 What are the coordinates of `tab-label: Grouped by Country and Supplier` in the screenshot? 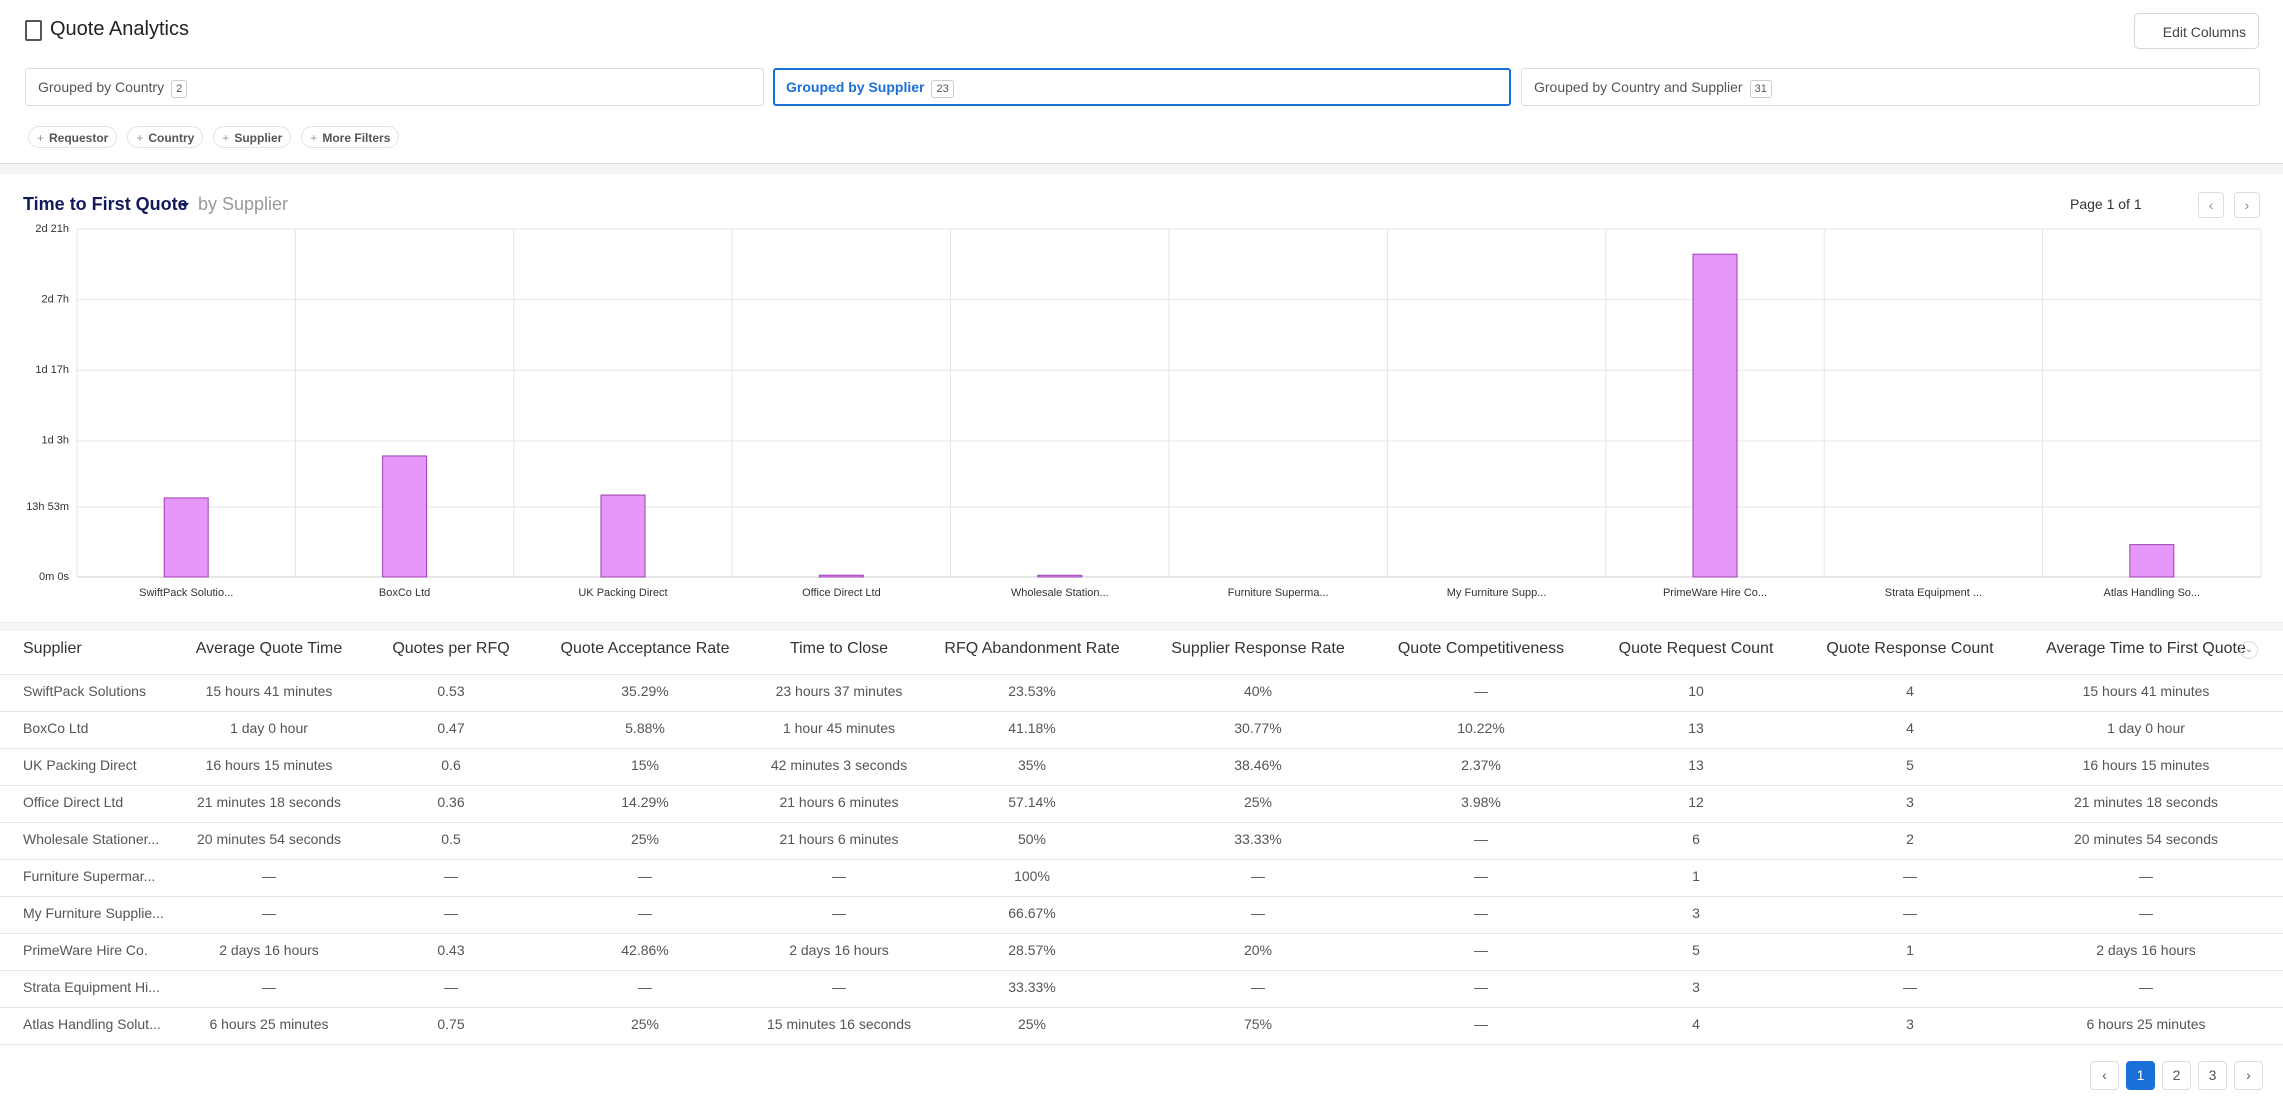 It's located at (1638, 87).